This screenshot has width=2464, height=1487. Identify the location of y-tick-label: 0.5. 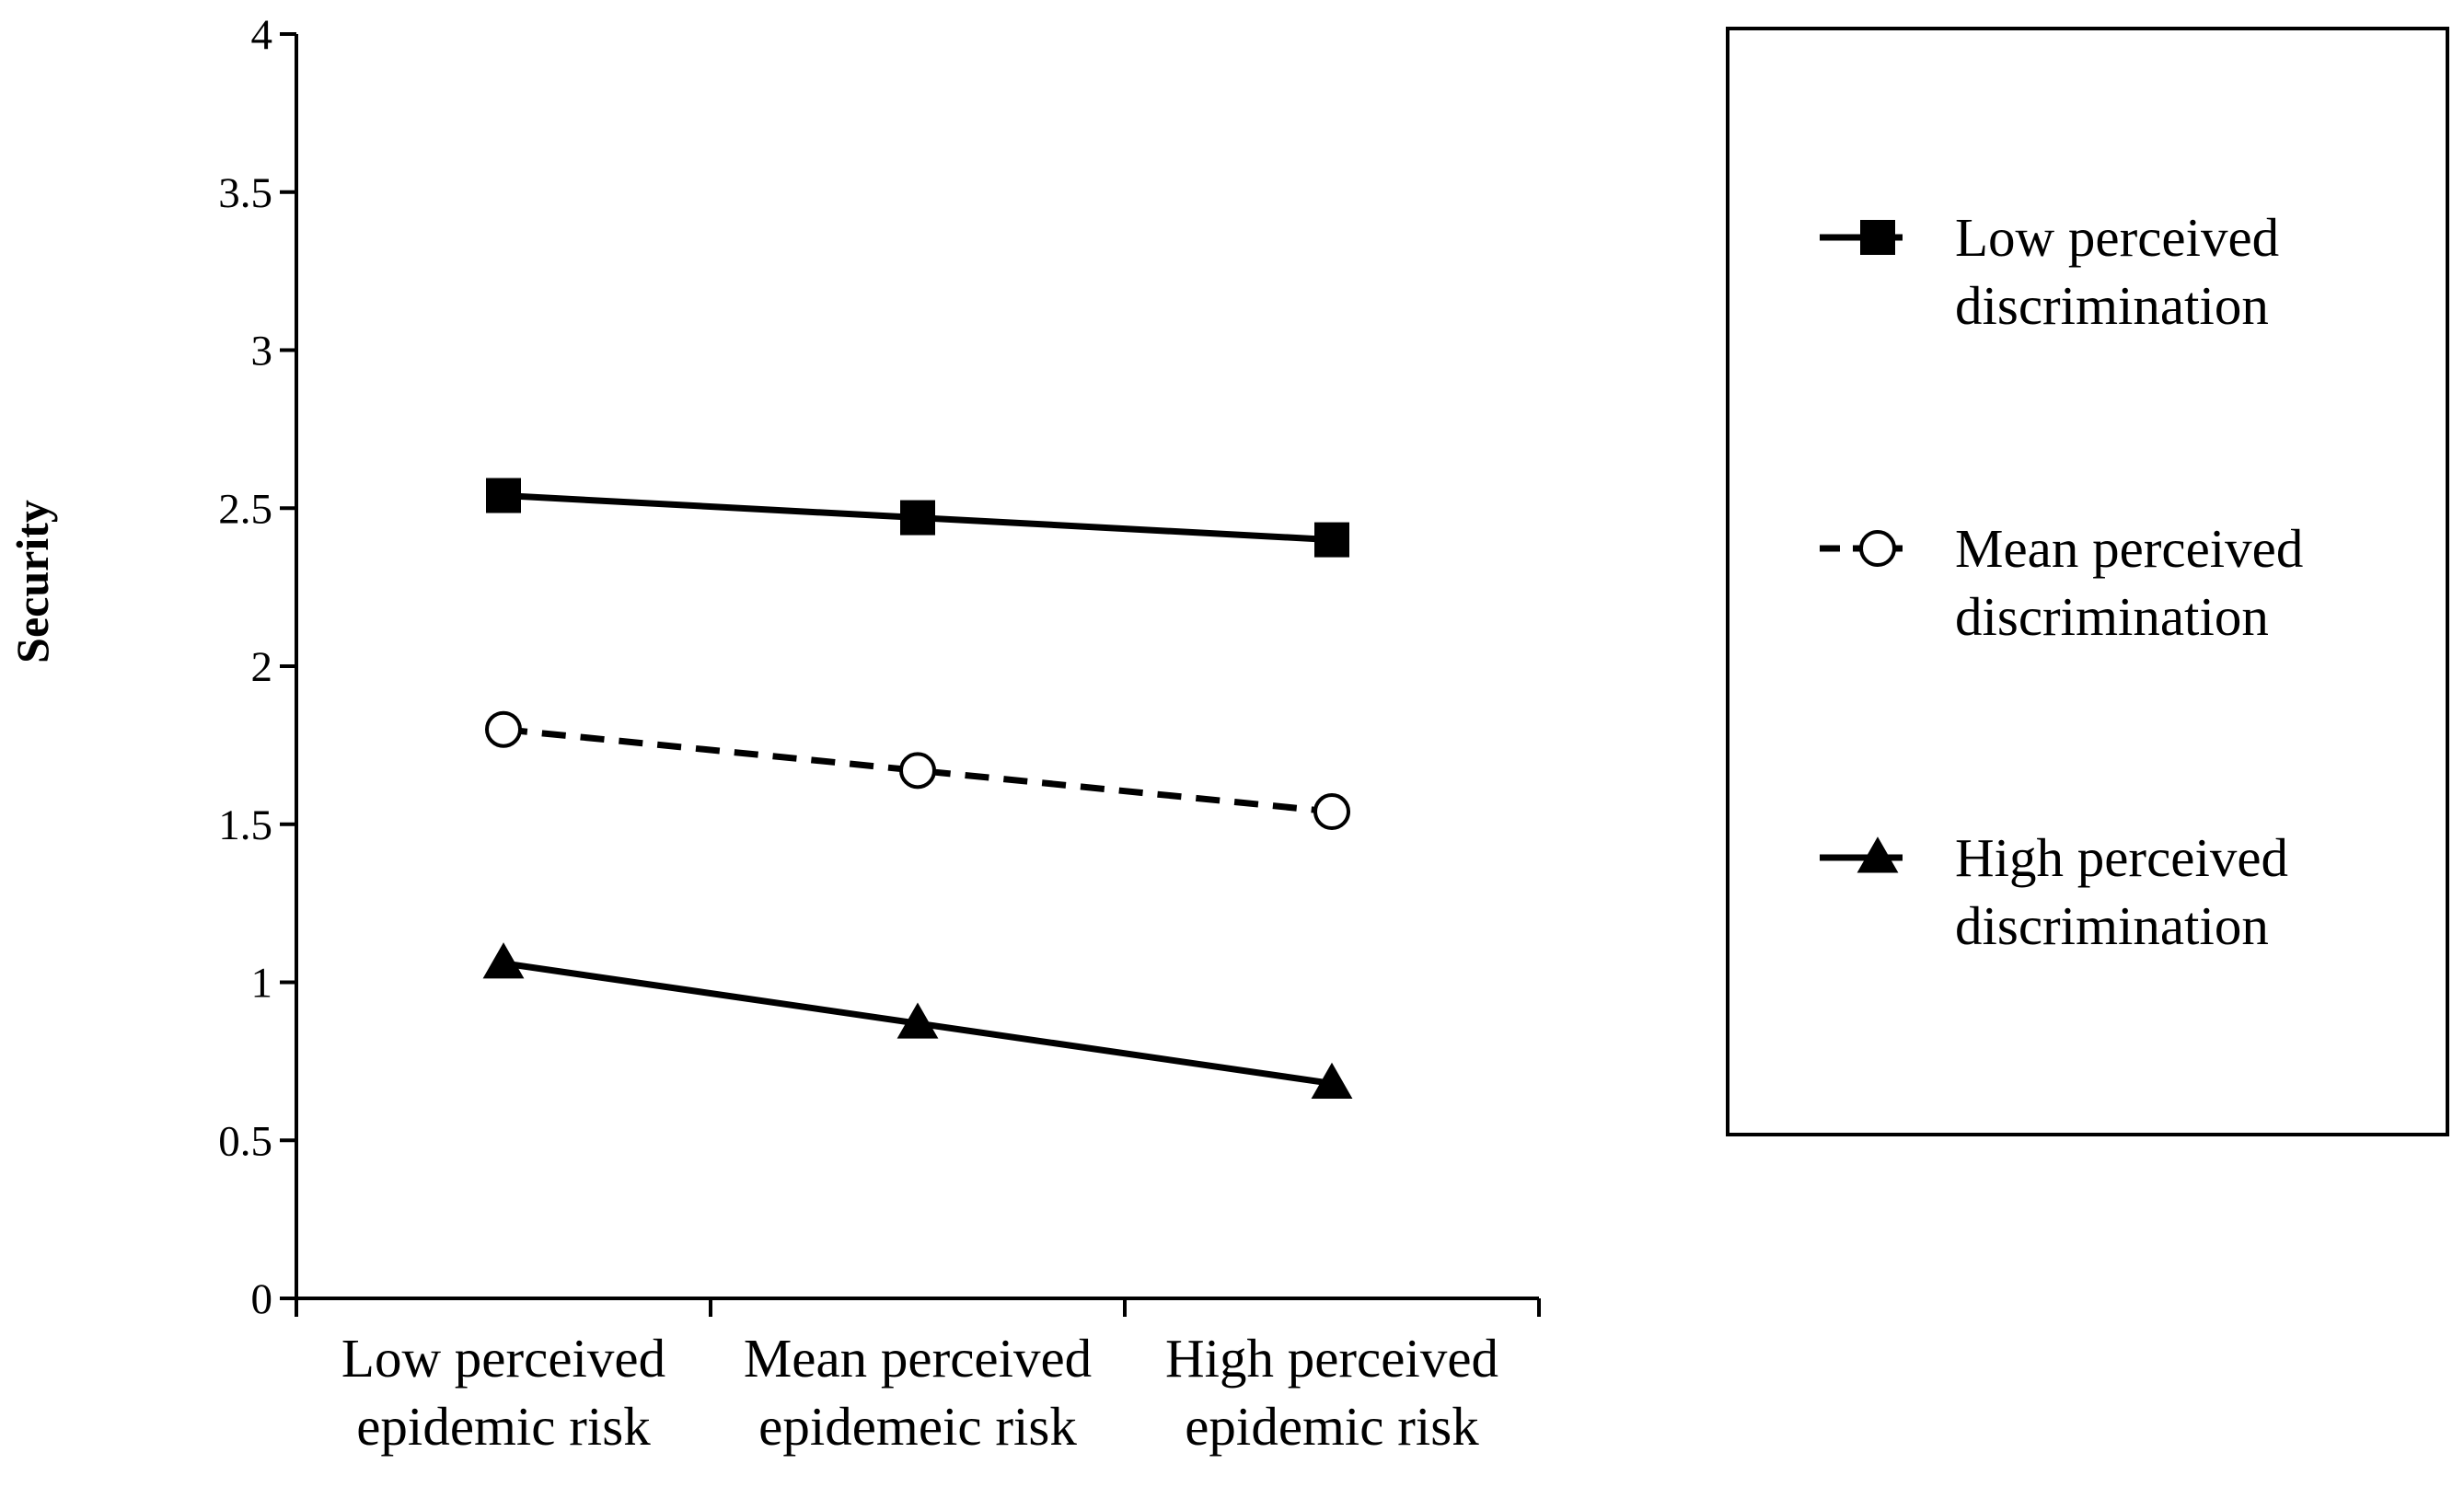
(245, 1141).